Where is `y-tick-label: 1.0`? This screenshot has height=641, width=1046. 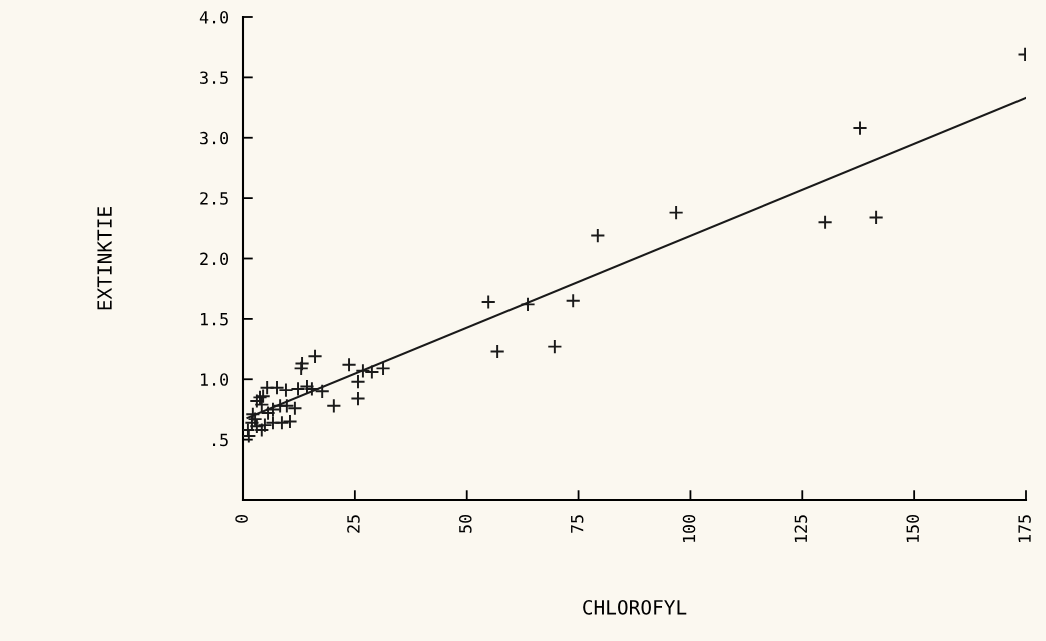
y-tick-label: 1.0 is located at coordinates (215, 379).